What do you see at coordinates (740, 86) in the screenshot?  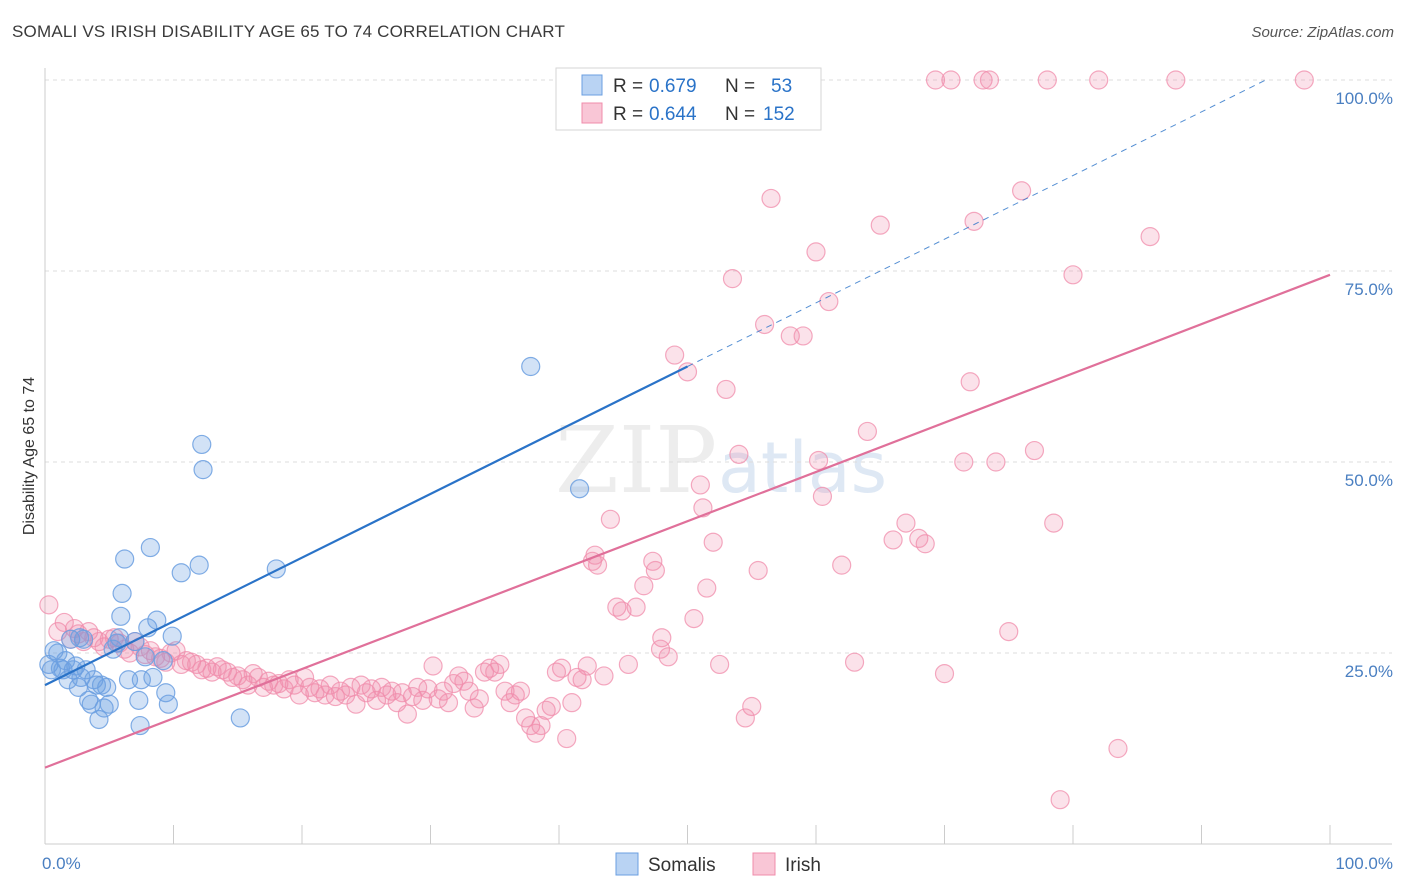 I see `legend-n-label-somalis: N =` at bounding box center [740, 86].